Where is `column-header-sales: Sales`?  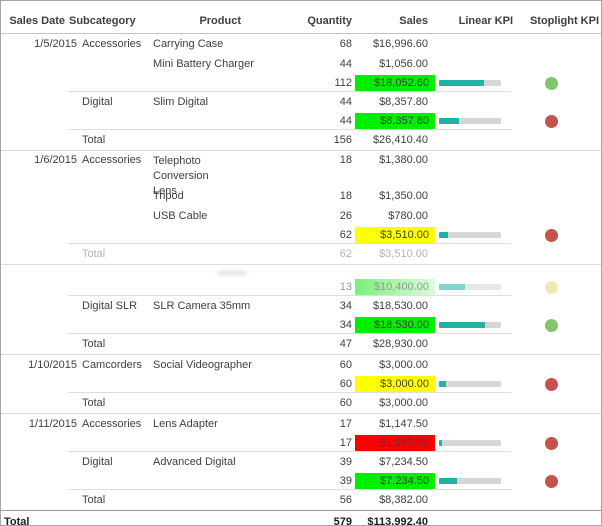
column-header-sales: Sales is located at coordinates (413, 21).